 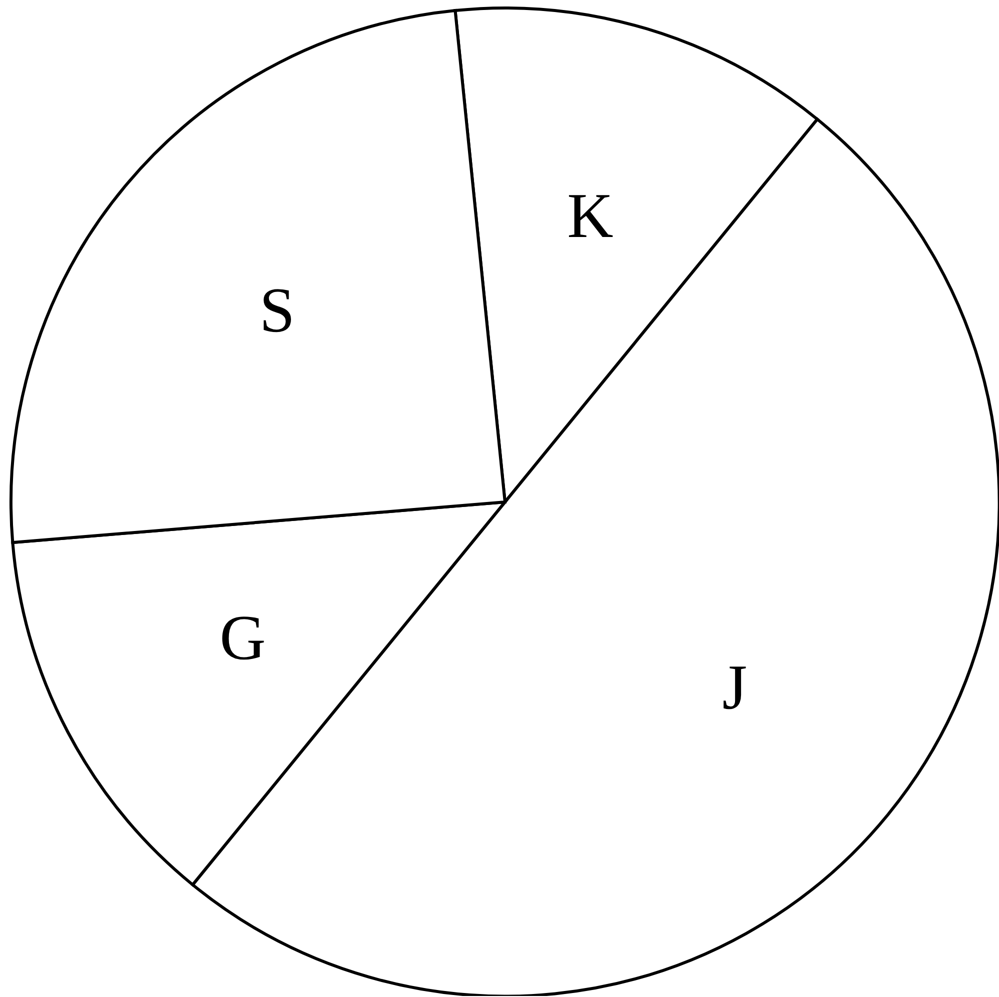 What do you see at coordinates (243, 637) in the screenshot?
I see `slice-label: G` at bounding box center [243, 637].